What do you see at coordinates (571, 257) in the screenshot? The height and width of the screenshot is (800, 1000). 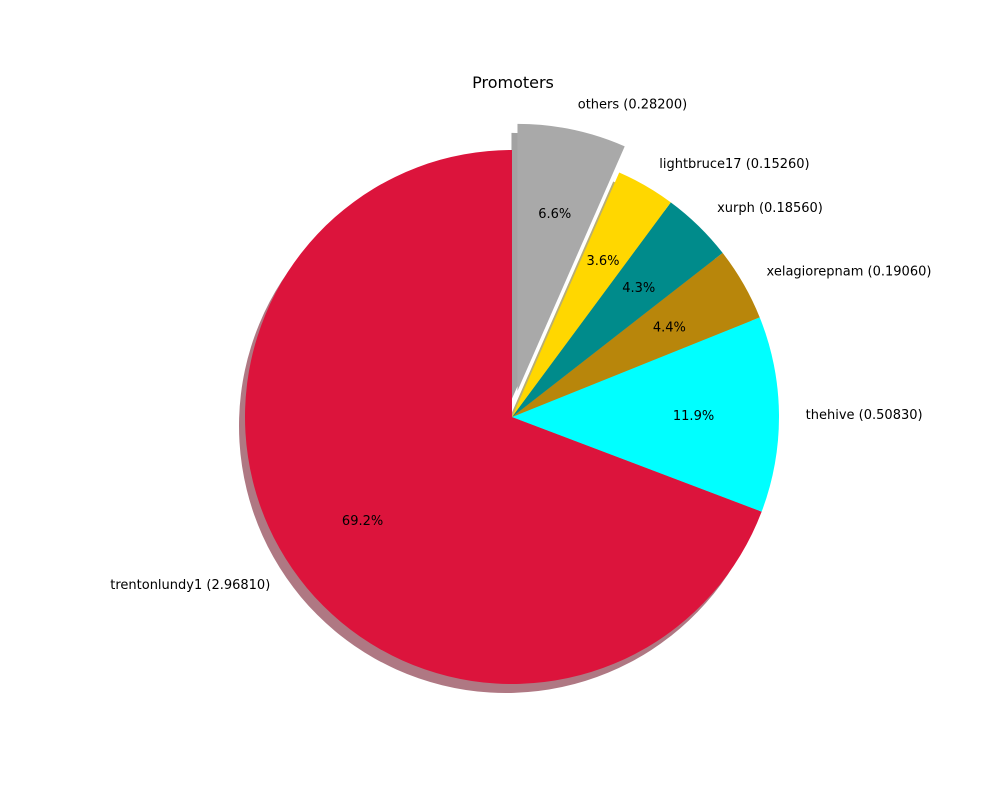 I see `slice-others` at bounding box center [571, 257].